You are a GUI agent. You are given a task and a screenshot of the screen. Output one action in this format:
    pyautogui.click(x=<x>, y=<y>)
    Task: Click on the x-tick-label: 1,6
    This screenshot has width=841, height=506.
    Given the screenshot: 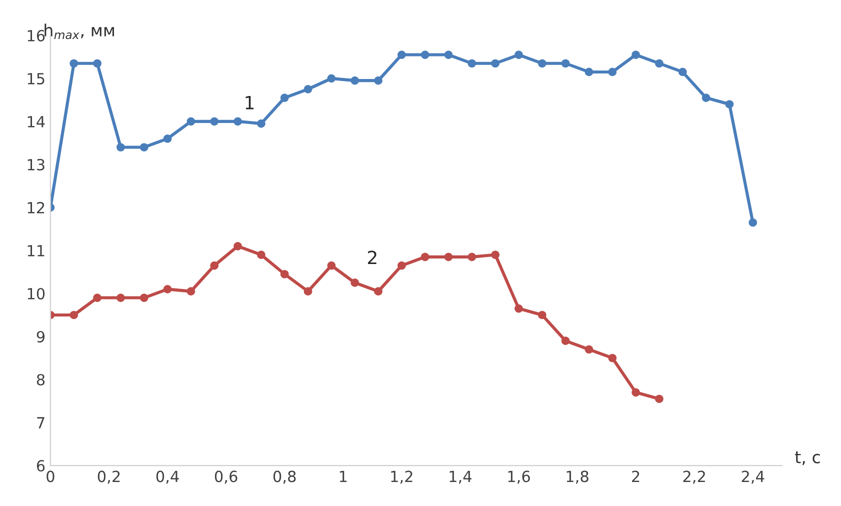 What is the action you would take?
    pyautogui.click(x=519, y=477)
    